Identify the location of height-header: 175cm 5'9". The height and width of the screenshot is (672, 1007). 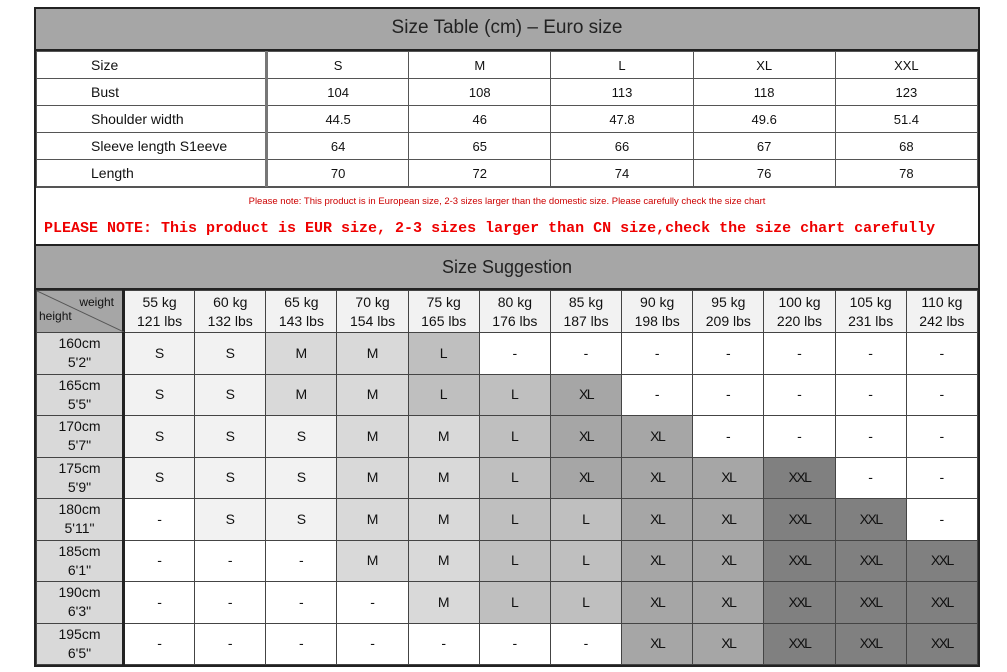
(80, 477).